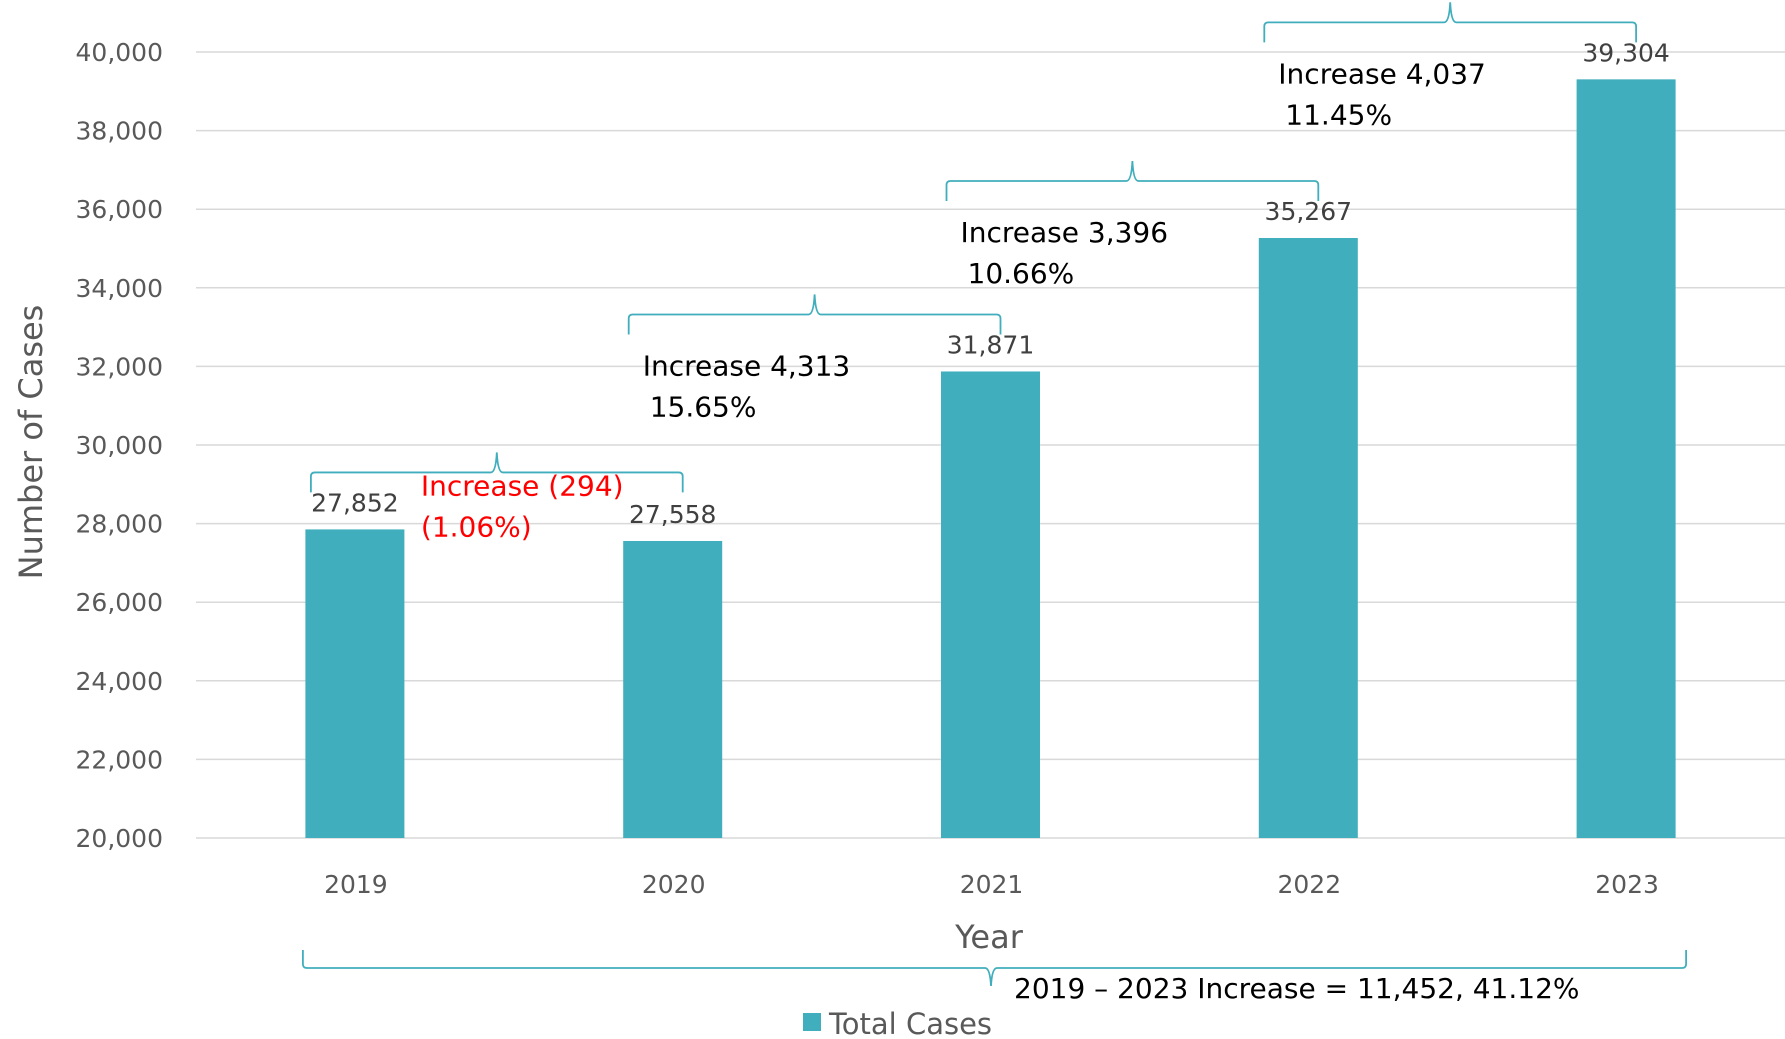  I want to click on data-label-2022: 35,267, so click(1308, 211).